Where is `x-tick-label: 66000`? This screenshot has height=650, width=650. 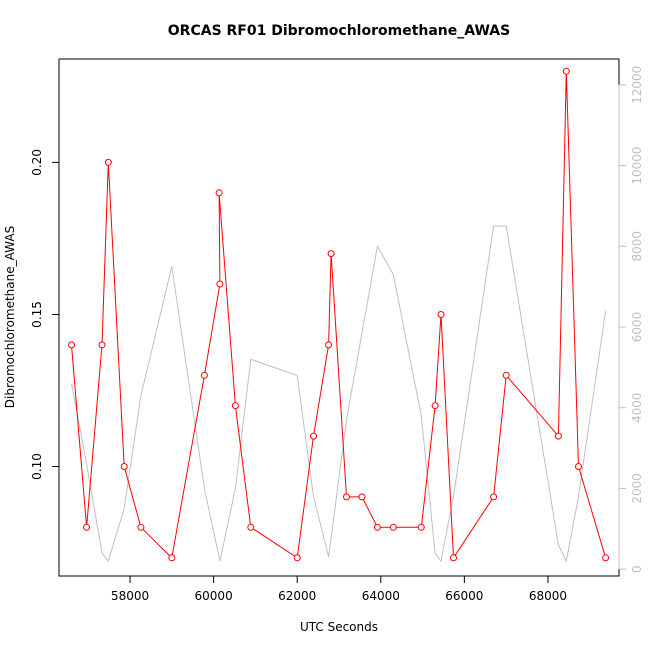 x-tick-label: 66000 is located at coordinates (464, 596).